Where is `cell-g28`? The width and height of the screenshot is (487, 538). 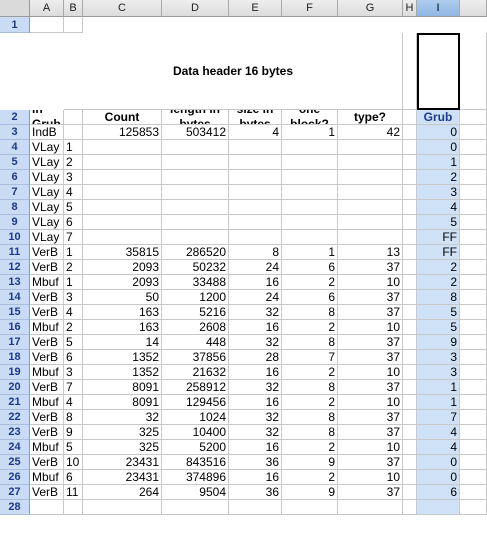
cell-g28 is located at coordinates (370, 507).